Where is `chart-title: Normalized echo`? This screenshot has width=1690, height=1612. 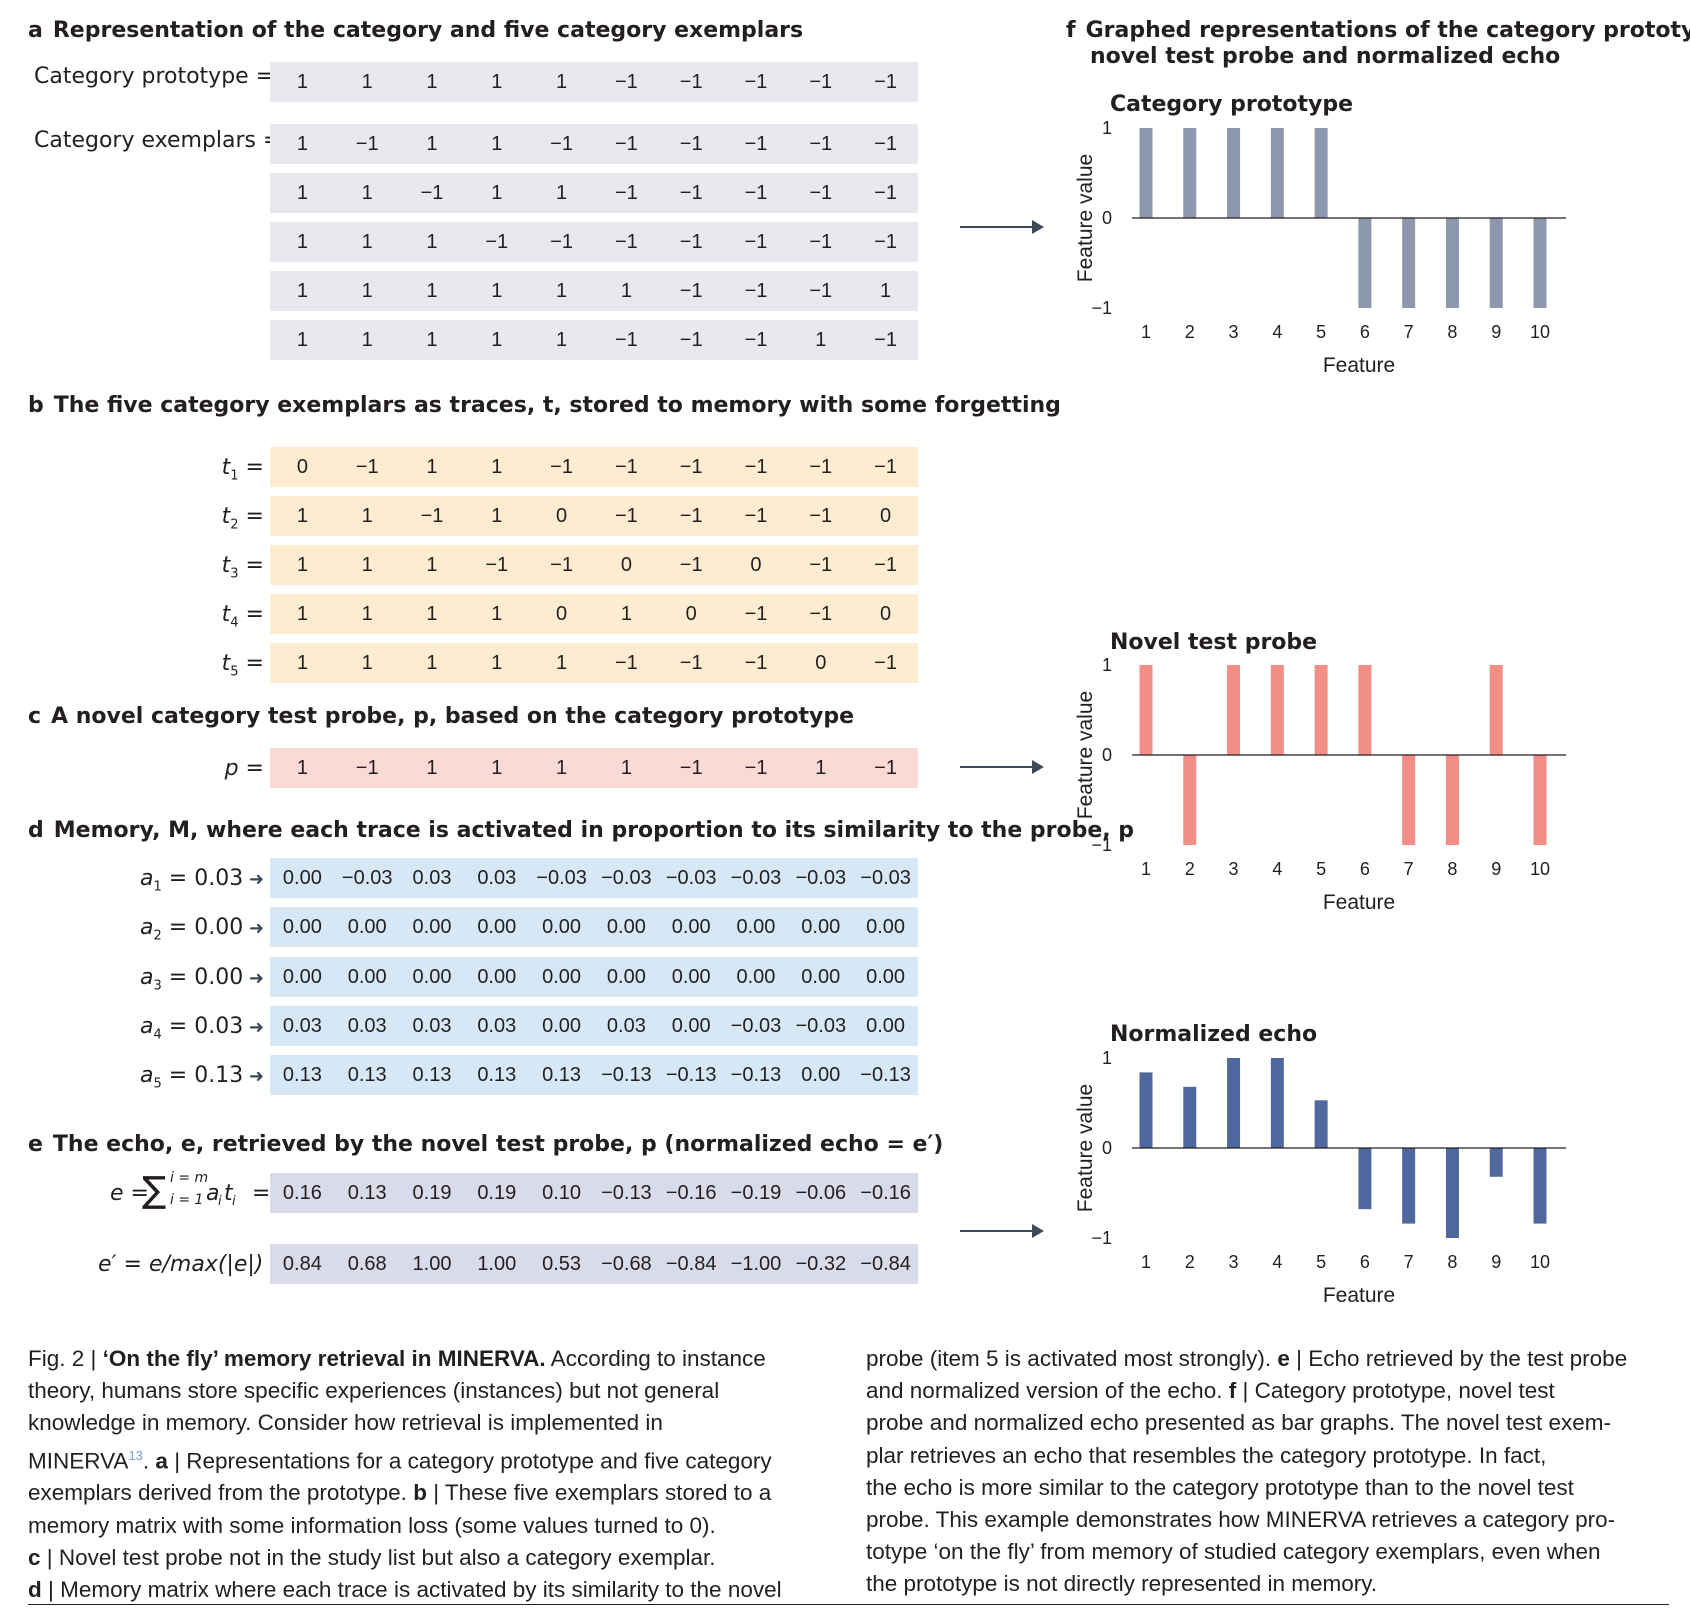 chart-title: Normalized echo is located at coordinates (1214, 1034).